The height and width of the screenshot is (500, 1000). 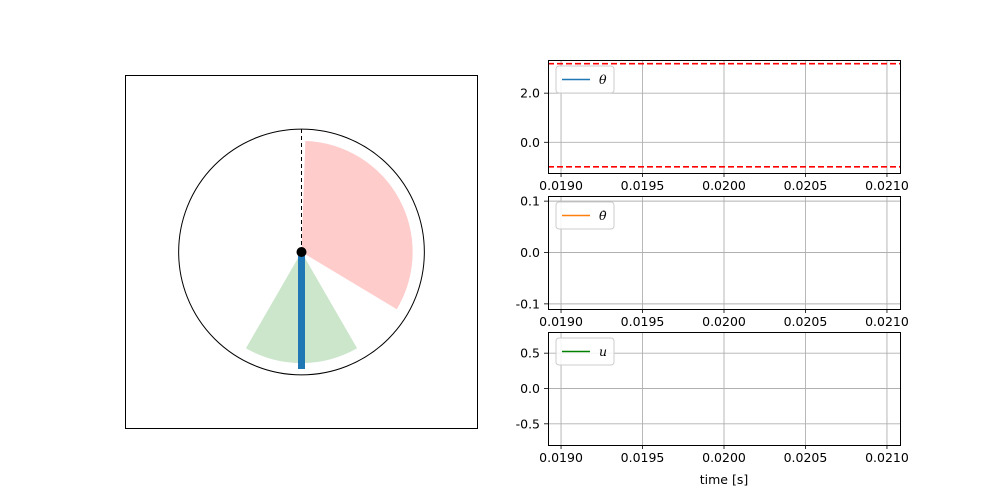 I want to click on u-y-tick-label-2: -0.5, so click(x=528, y=423).